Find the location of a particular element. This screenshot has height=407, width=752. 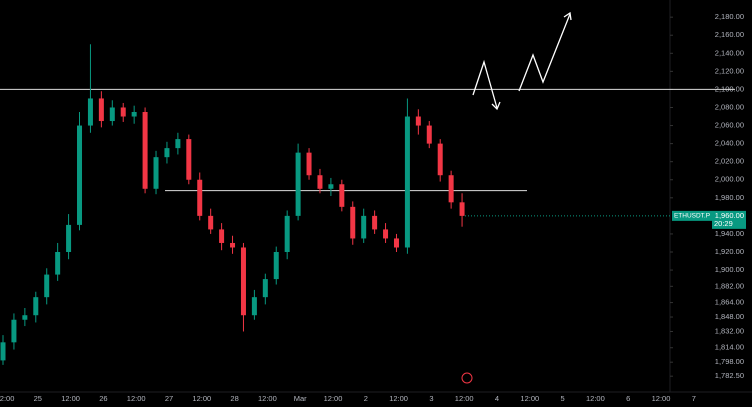

y-tick-label: 2,120.00 is located at coordinates (729, 70).